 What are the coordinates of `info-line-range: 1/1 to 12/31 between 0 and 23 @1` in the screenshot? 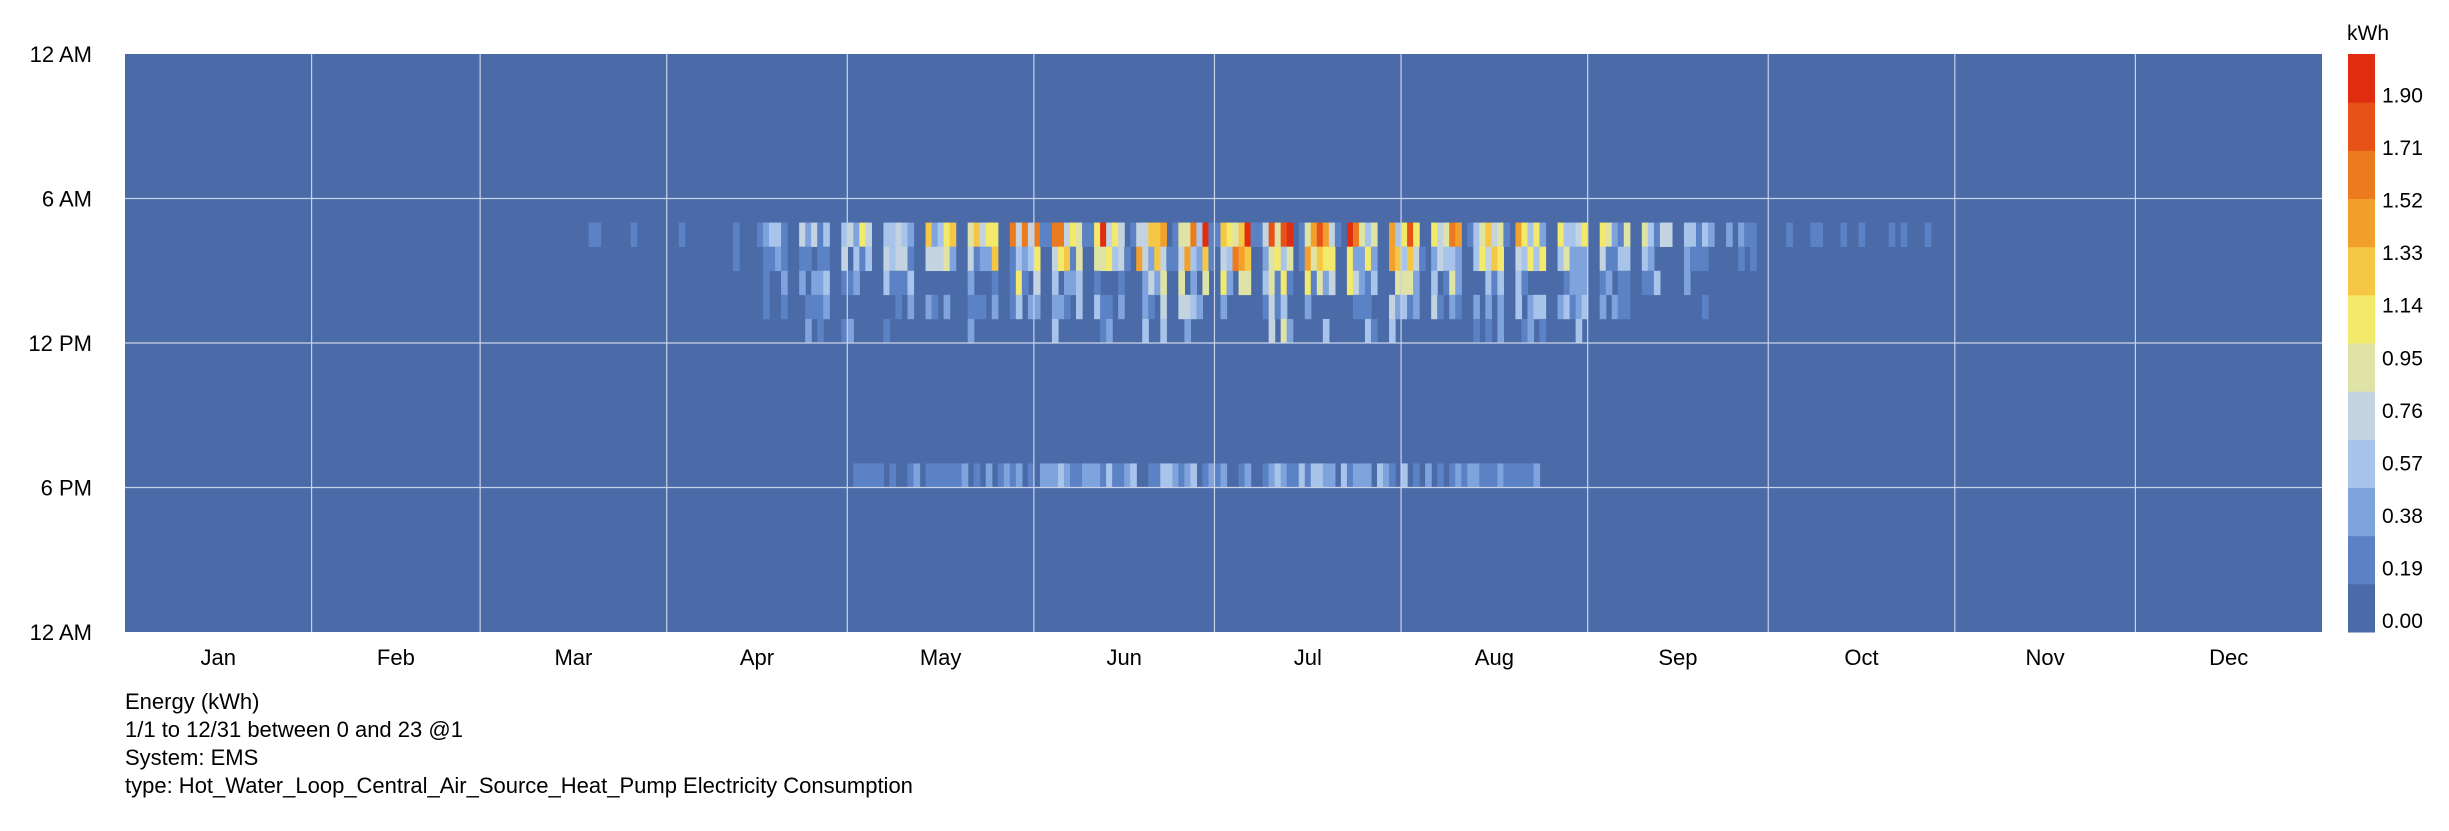 It's located at (294, 729).